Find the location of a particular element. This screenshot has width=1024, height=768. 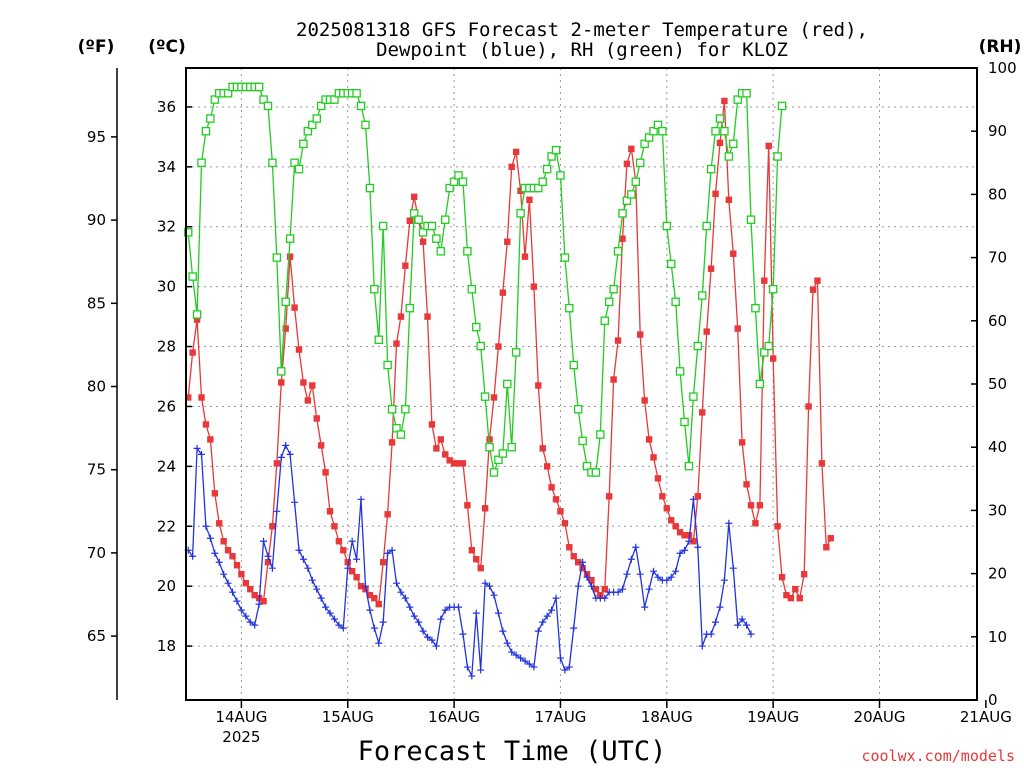

celsius-tick-label: 32 is located at coordinates (166, 227).